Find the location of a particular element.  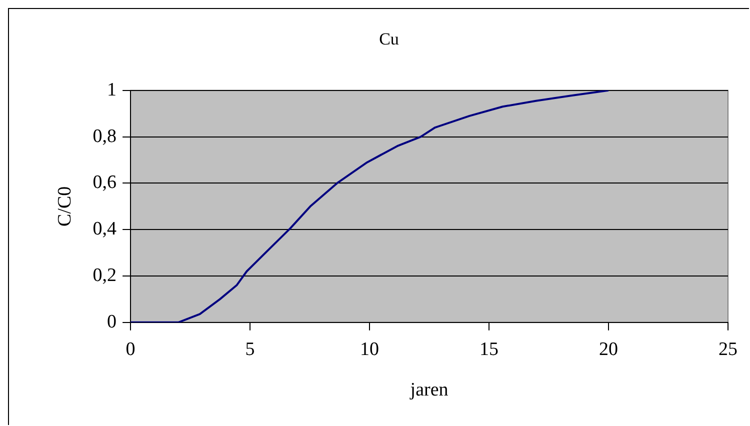

x-tick-label: 25 is located at coordinates (728, 349).